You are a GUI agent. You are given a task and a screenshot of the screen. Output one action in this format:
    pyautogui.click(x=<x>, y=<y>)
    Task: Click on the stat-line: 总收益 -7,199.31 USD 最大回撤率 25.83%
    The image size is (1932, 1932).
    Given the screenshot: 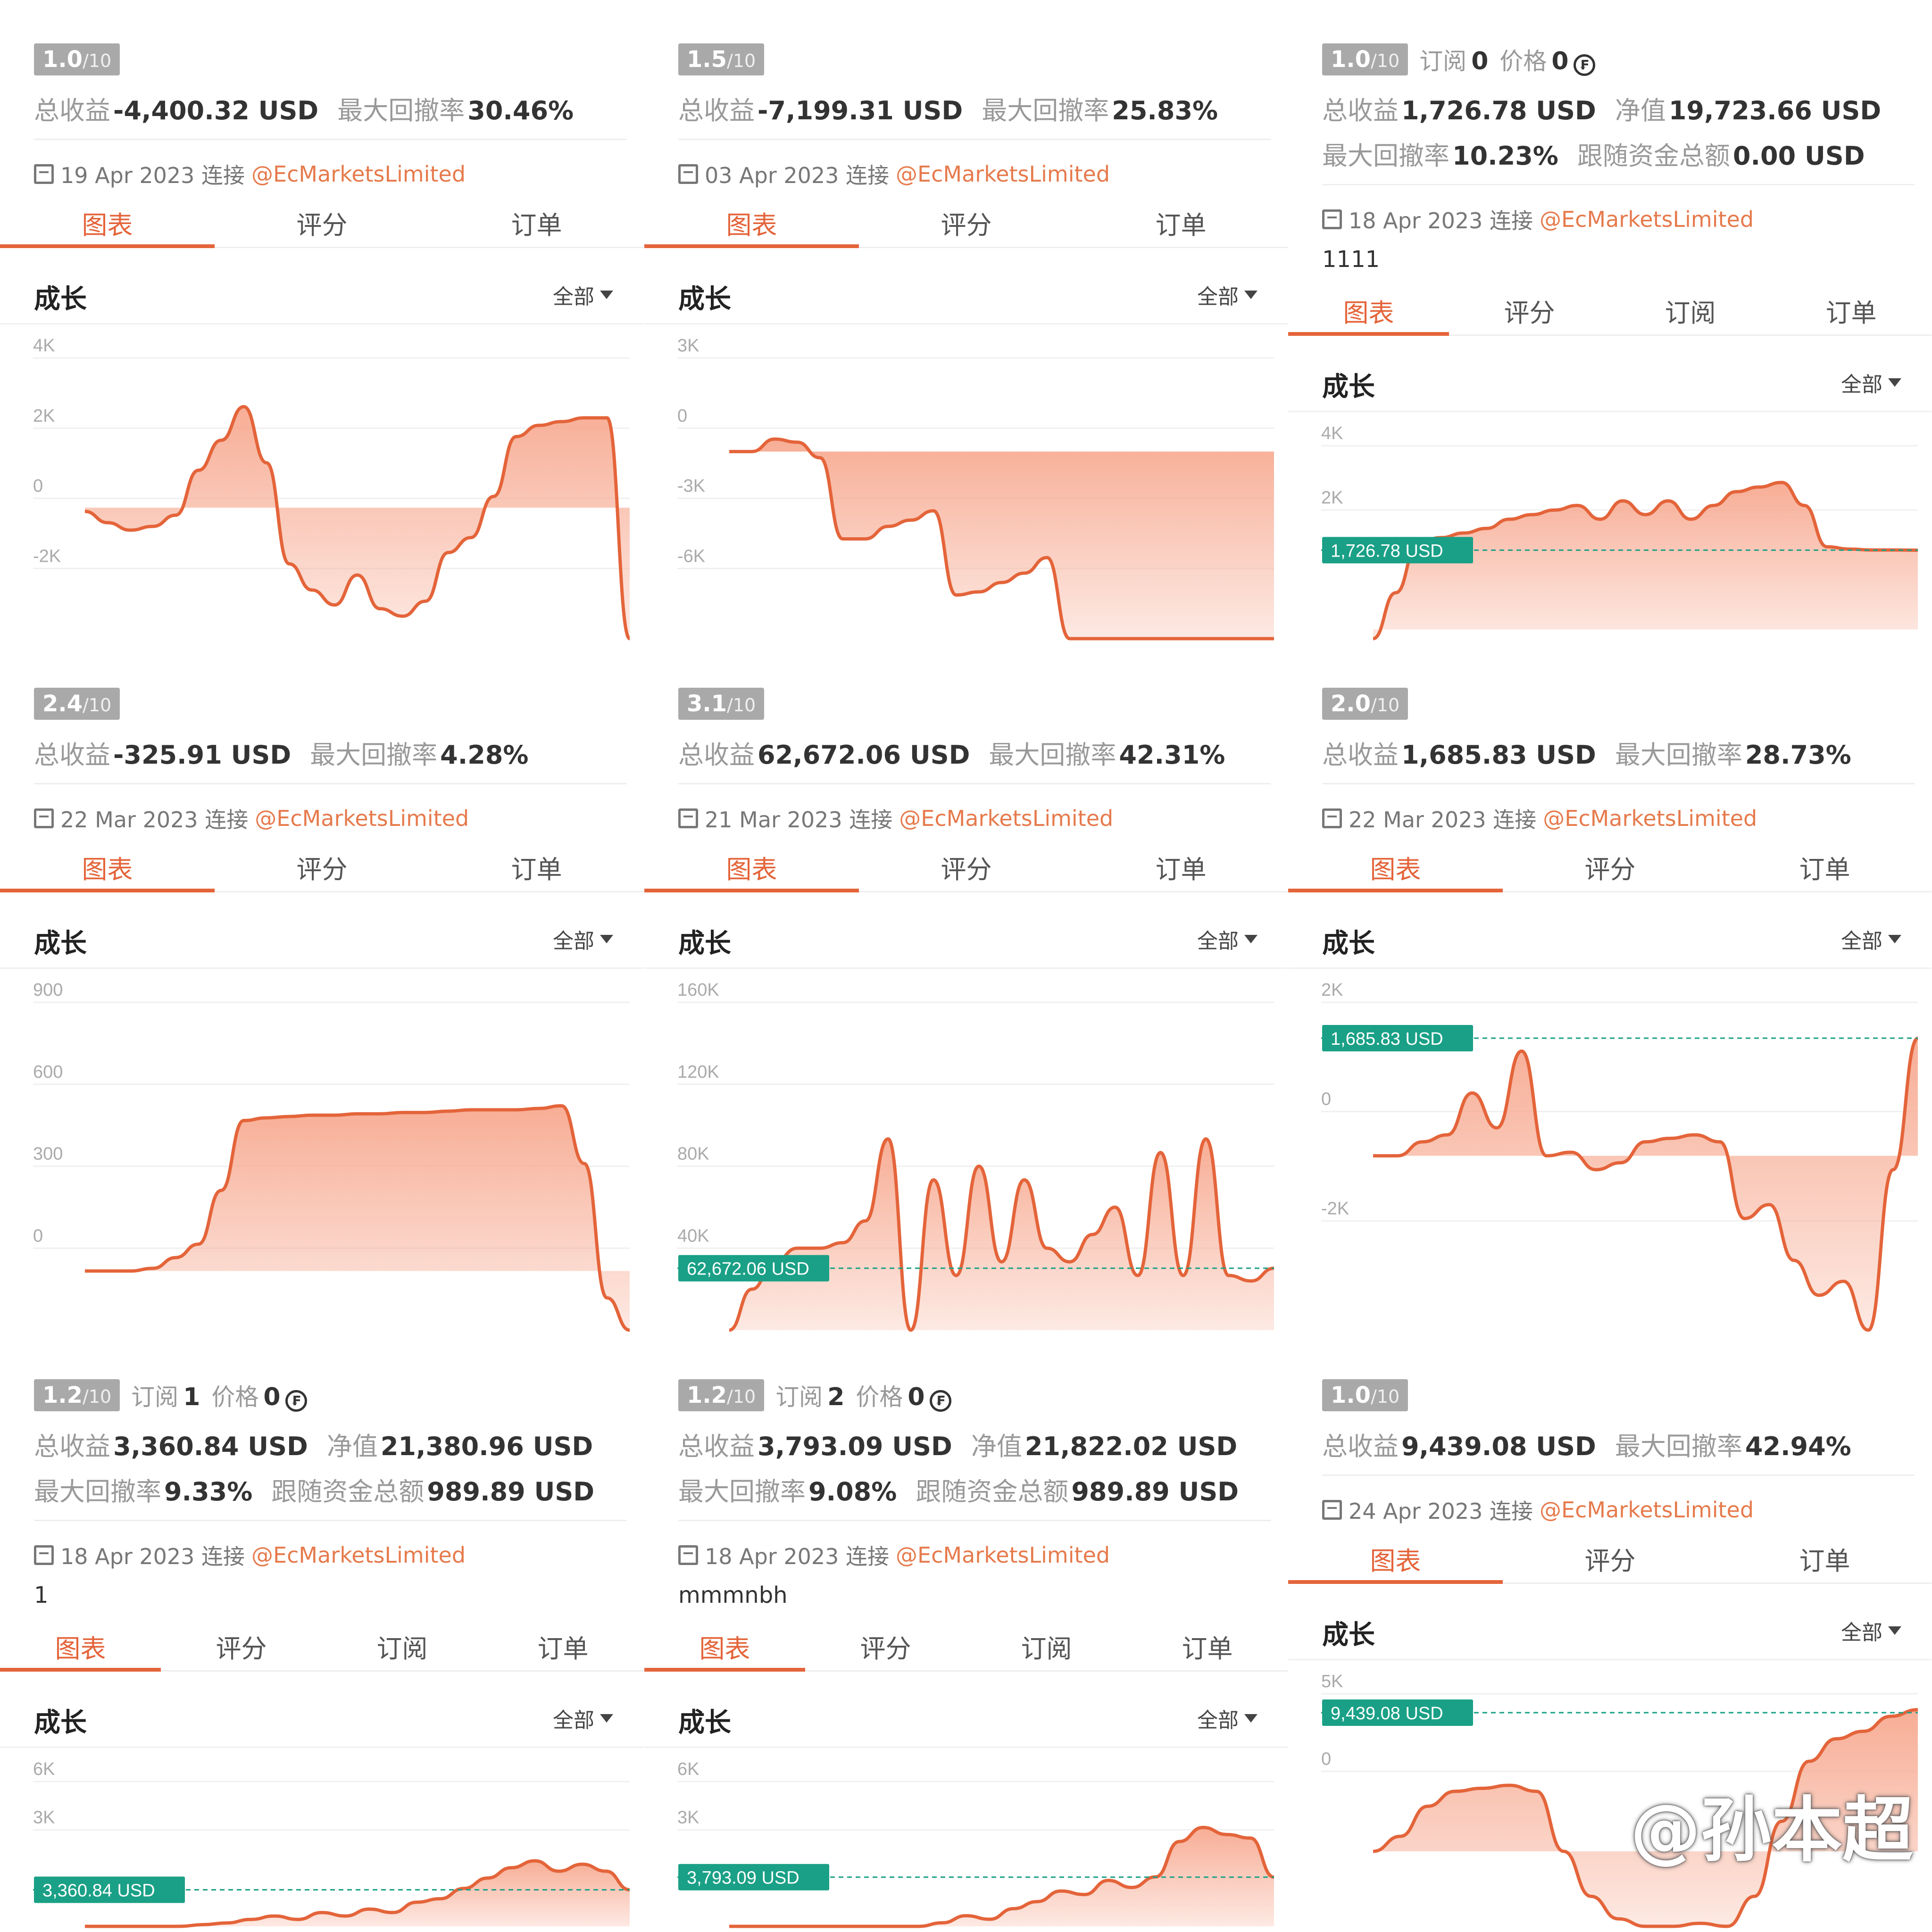 What is the action you would take?
    pyautogui.click(x=948, y=109)
    